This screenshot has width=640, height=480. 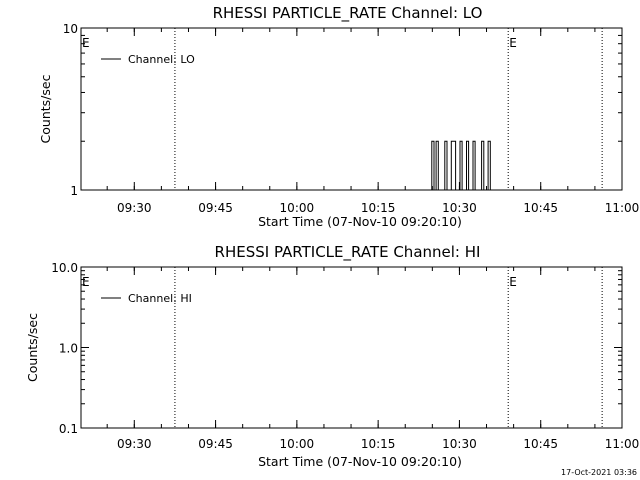 I want to click on panel1-series-line, so click(x=462, y=165).